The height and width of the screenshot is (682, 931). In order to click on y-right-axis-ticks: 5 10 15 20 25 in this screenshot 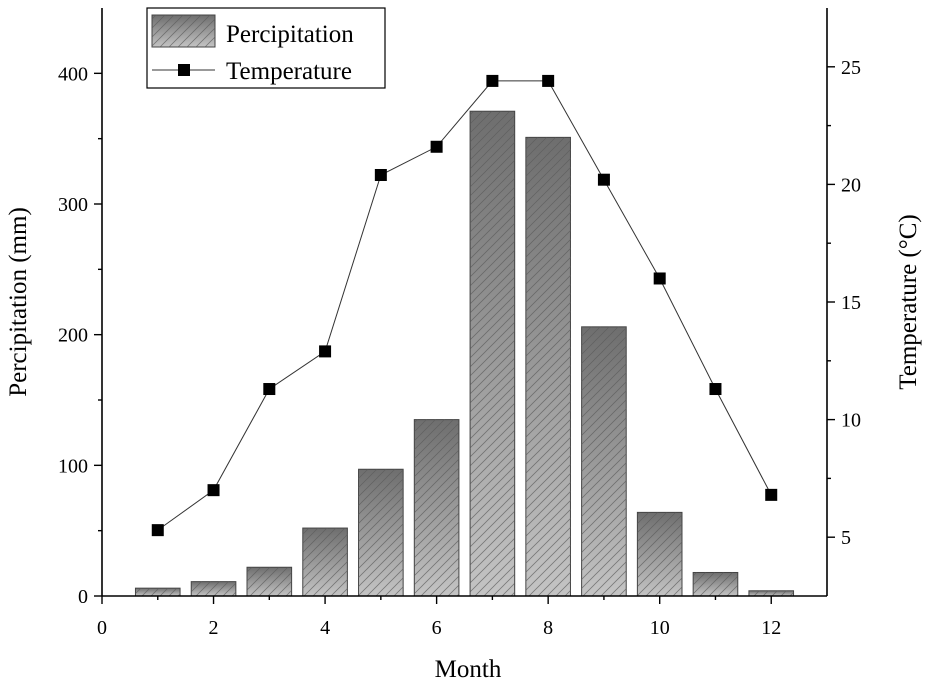, I will do `click(844, 303)`.